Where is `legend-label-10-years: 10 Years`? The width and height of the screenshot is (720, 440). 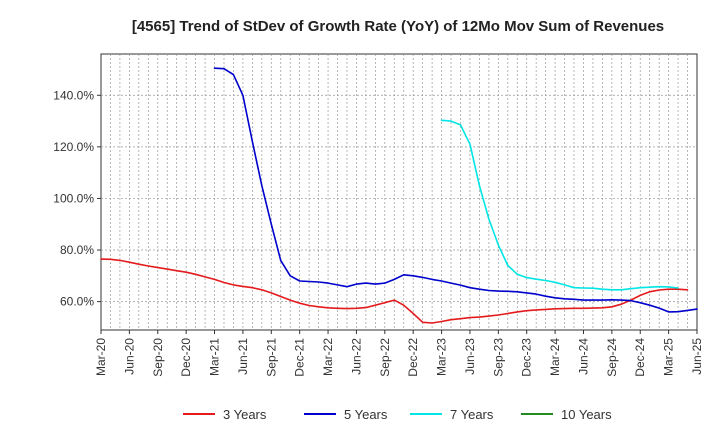
legend-label-10-years: 10 Years is located at coordinates (586, 414).